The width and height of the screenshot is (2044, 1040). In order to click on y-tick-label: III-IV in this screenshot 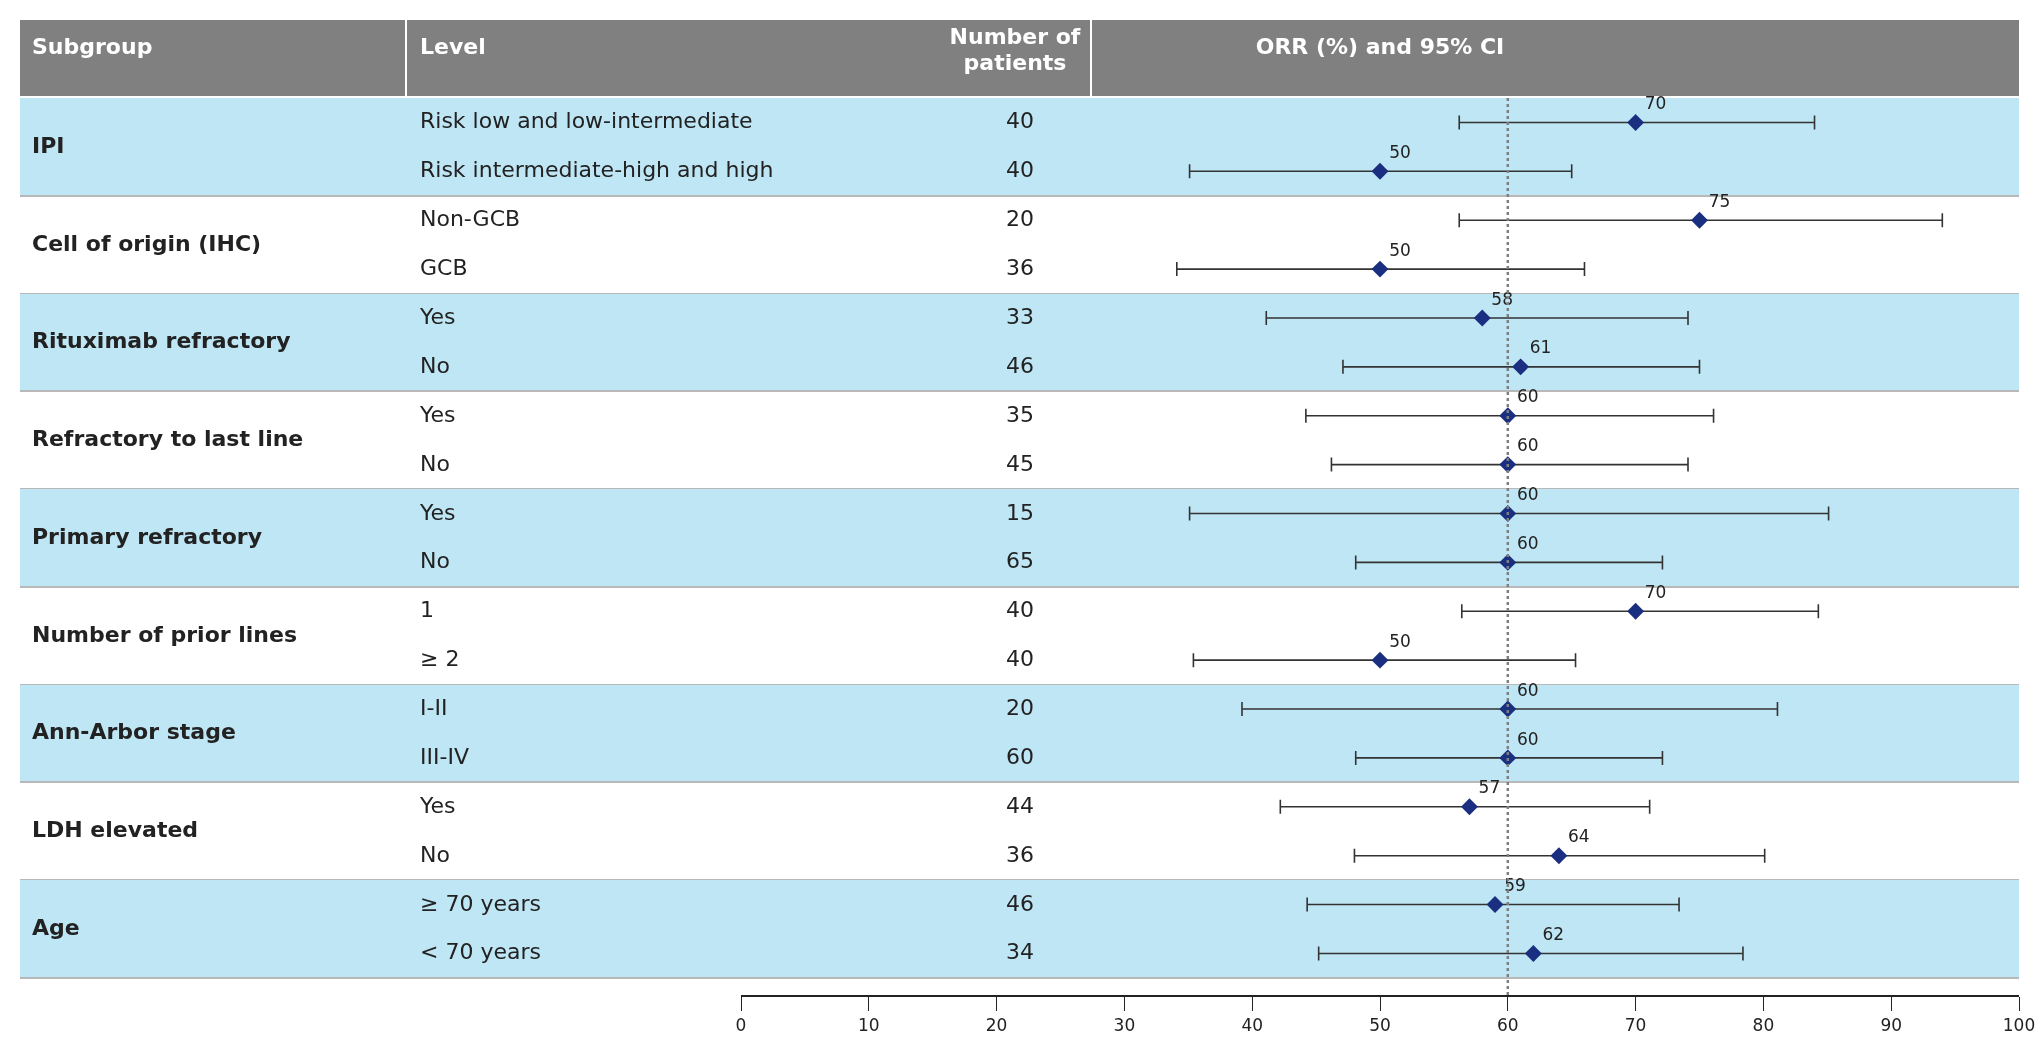, I will do `click(444, 756)`.